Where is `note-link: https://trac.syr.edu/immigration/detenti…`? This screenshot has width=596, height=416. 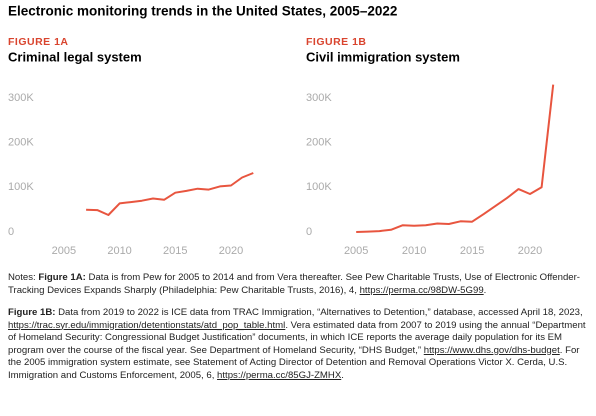 note-link: https://trac.syr.edu/immigration/detenti… is located at coordinates (147, 325).